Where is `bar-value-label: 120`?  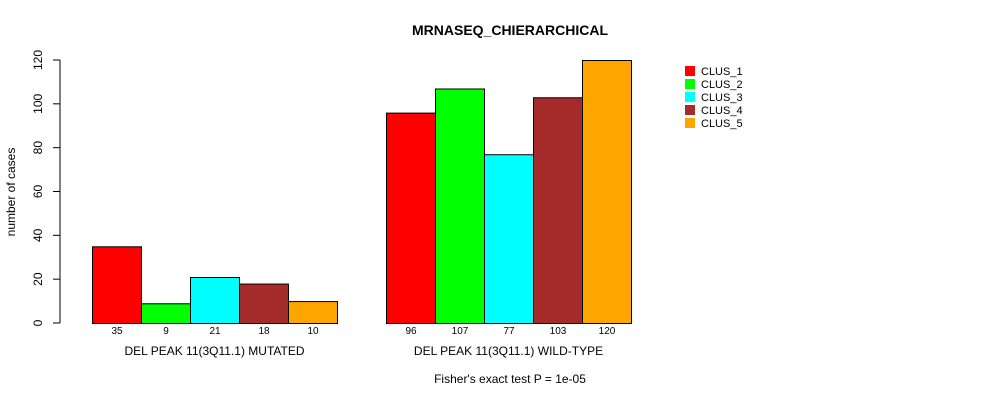
bar-value-label: 120 is located at coordinates (607, 331).